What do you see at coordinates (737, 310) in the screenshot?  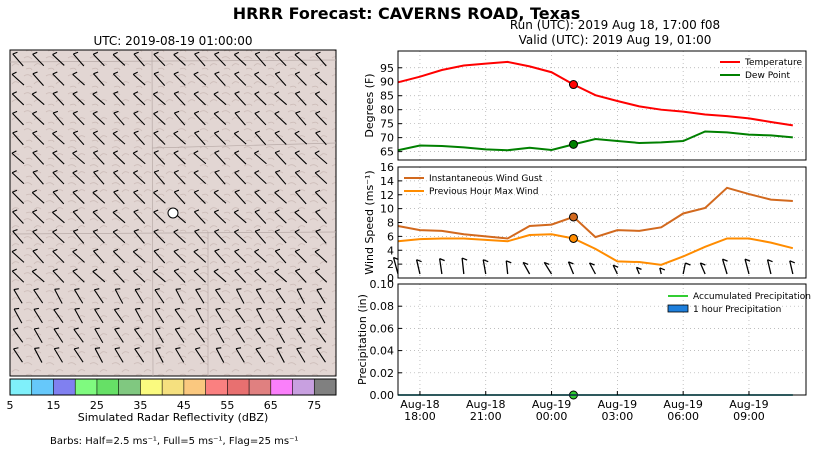 I see `legend-label: 1 hour Precipitation` at bounding box center [737, 310].